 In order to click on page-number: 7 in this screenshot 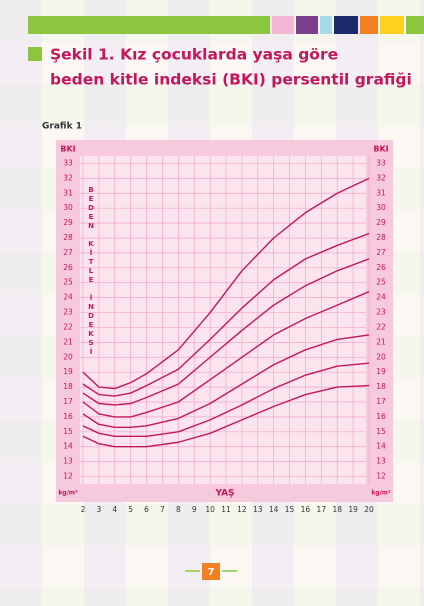, I will do `click(211, 572)`.